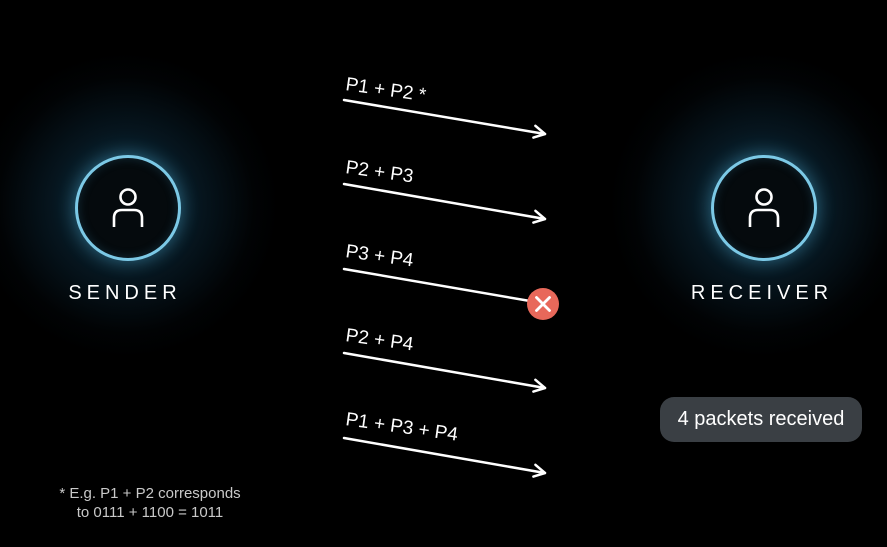  What do you see at coordinates (762, 293) in the screenshot?
I see `receiver-label: RECEIVER` at bounding box center [762, 293].